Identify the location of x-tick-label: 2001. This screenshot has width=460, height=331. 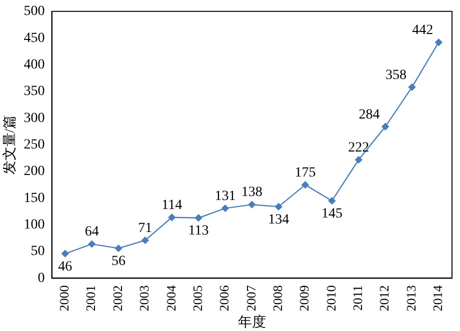
(90, 298).